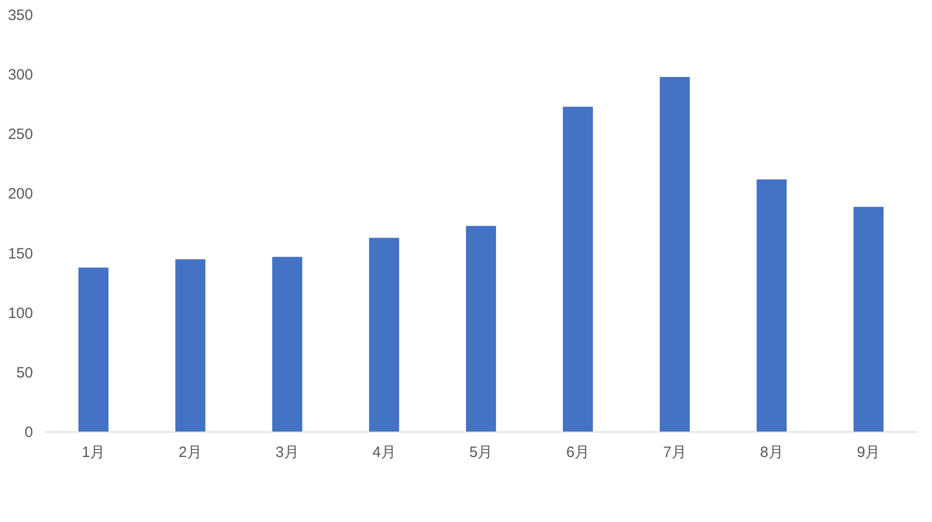 The width and height of the screenshot is (932, 522). Describe the element at coordinates (287, 452) in the screenshot. I see `x-tick-label: 3月` at that location.